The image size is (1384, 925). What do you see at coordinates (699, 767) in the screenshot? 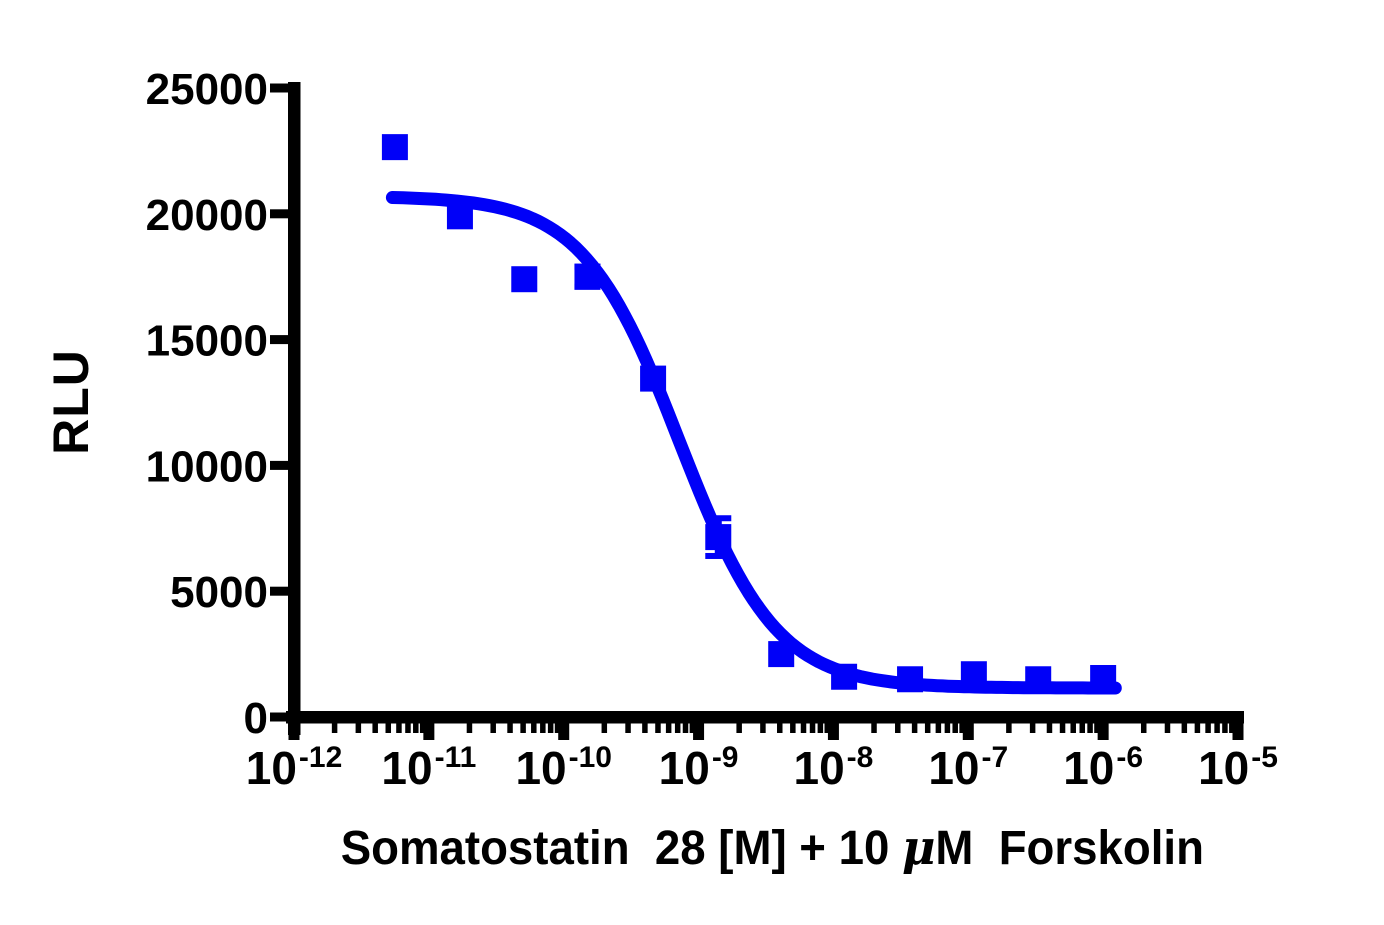
I see `x-tick-label: 10⁻⁹` at bounding box center [699, 767].